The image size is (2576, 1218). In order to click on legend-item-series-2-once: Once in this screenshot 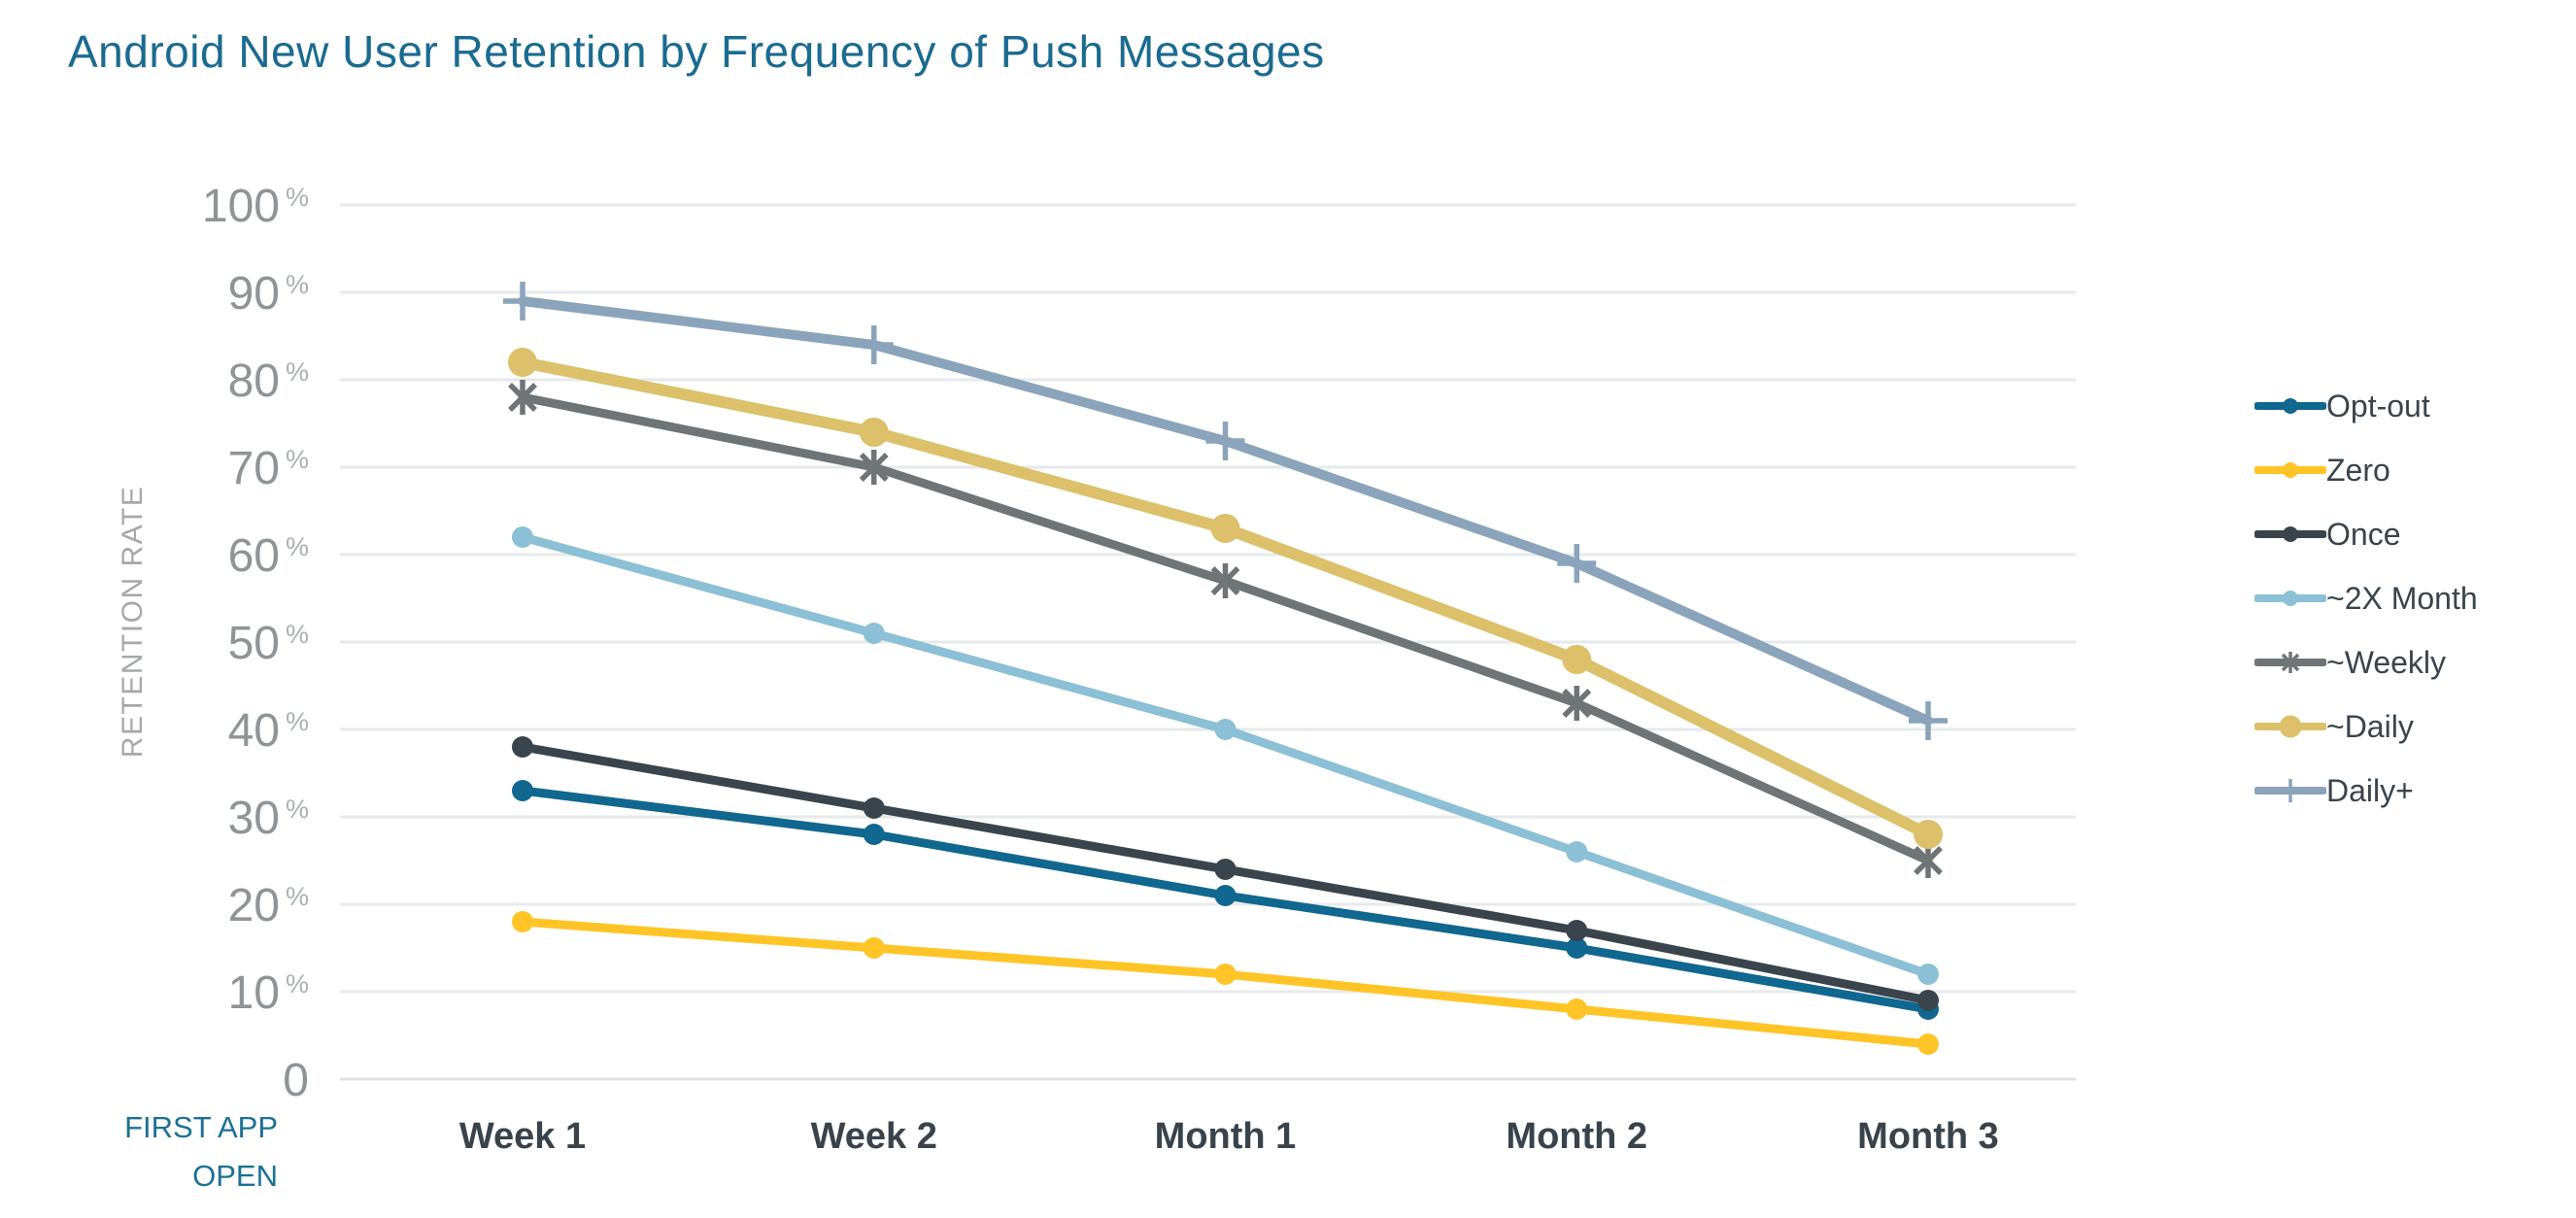, I will do `click(2366, 534)`.